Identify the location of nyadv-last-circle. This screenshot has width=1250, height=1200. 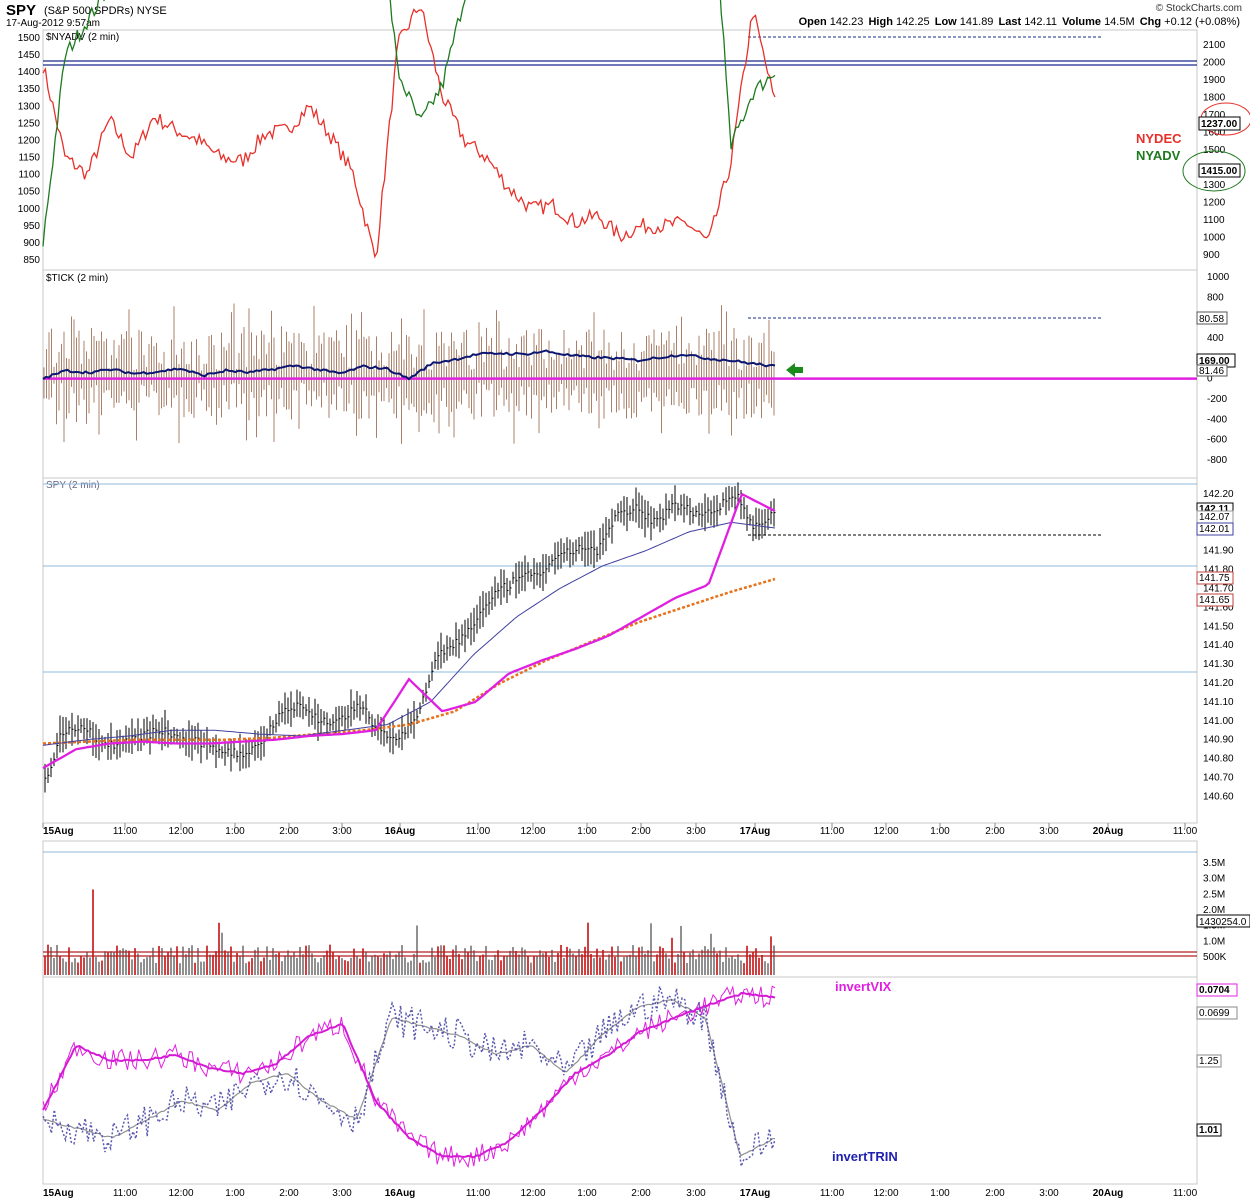
(1214, 171).